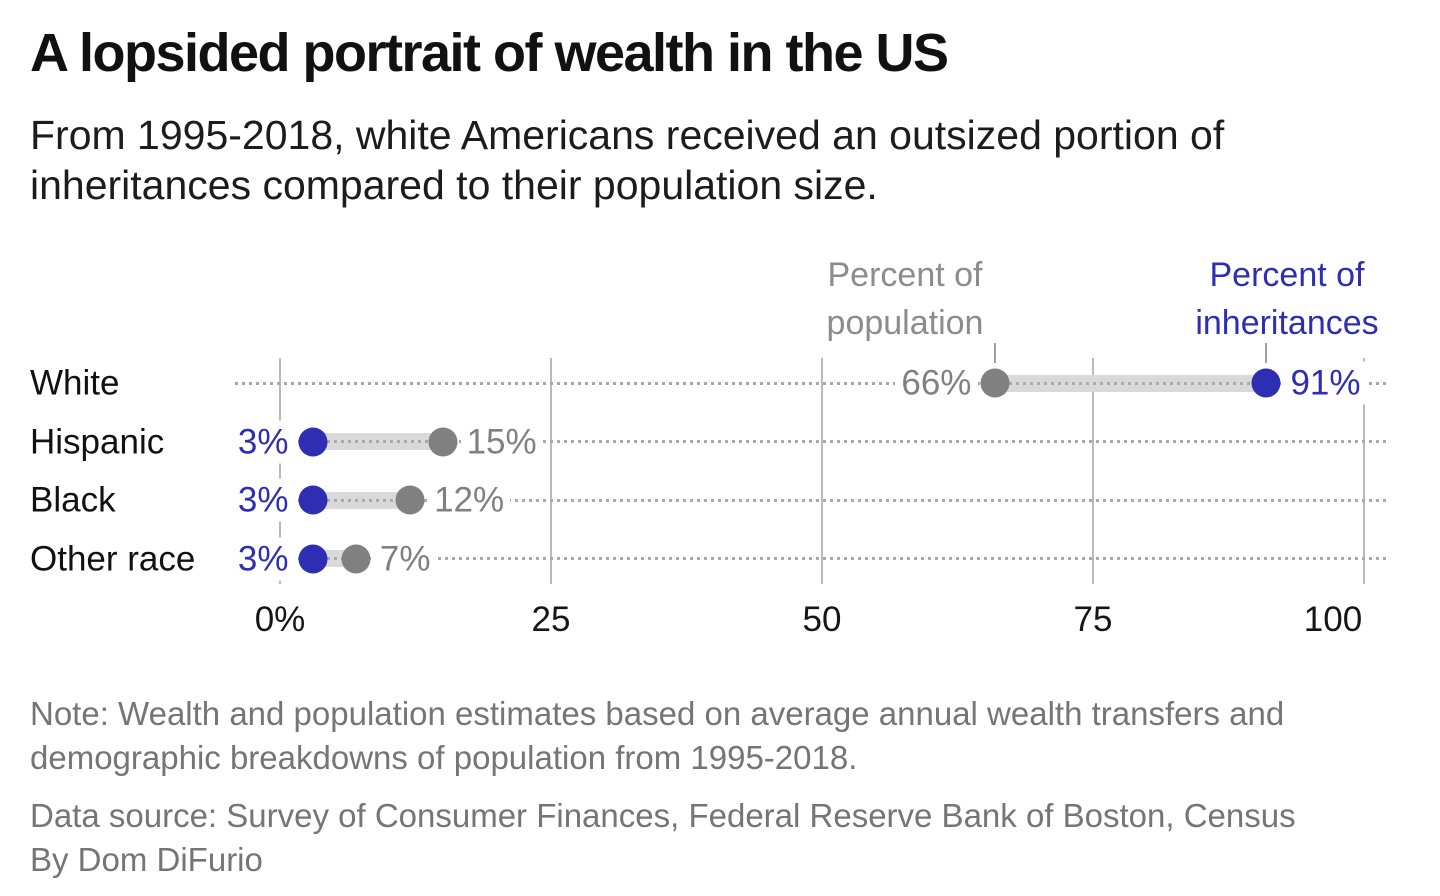  What do you see at coordinates (280, 619) in the screenshot?
I see `x-axis-label: 0%` at bounding box center [280, 619].